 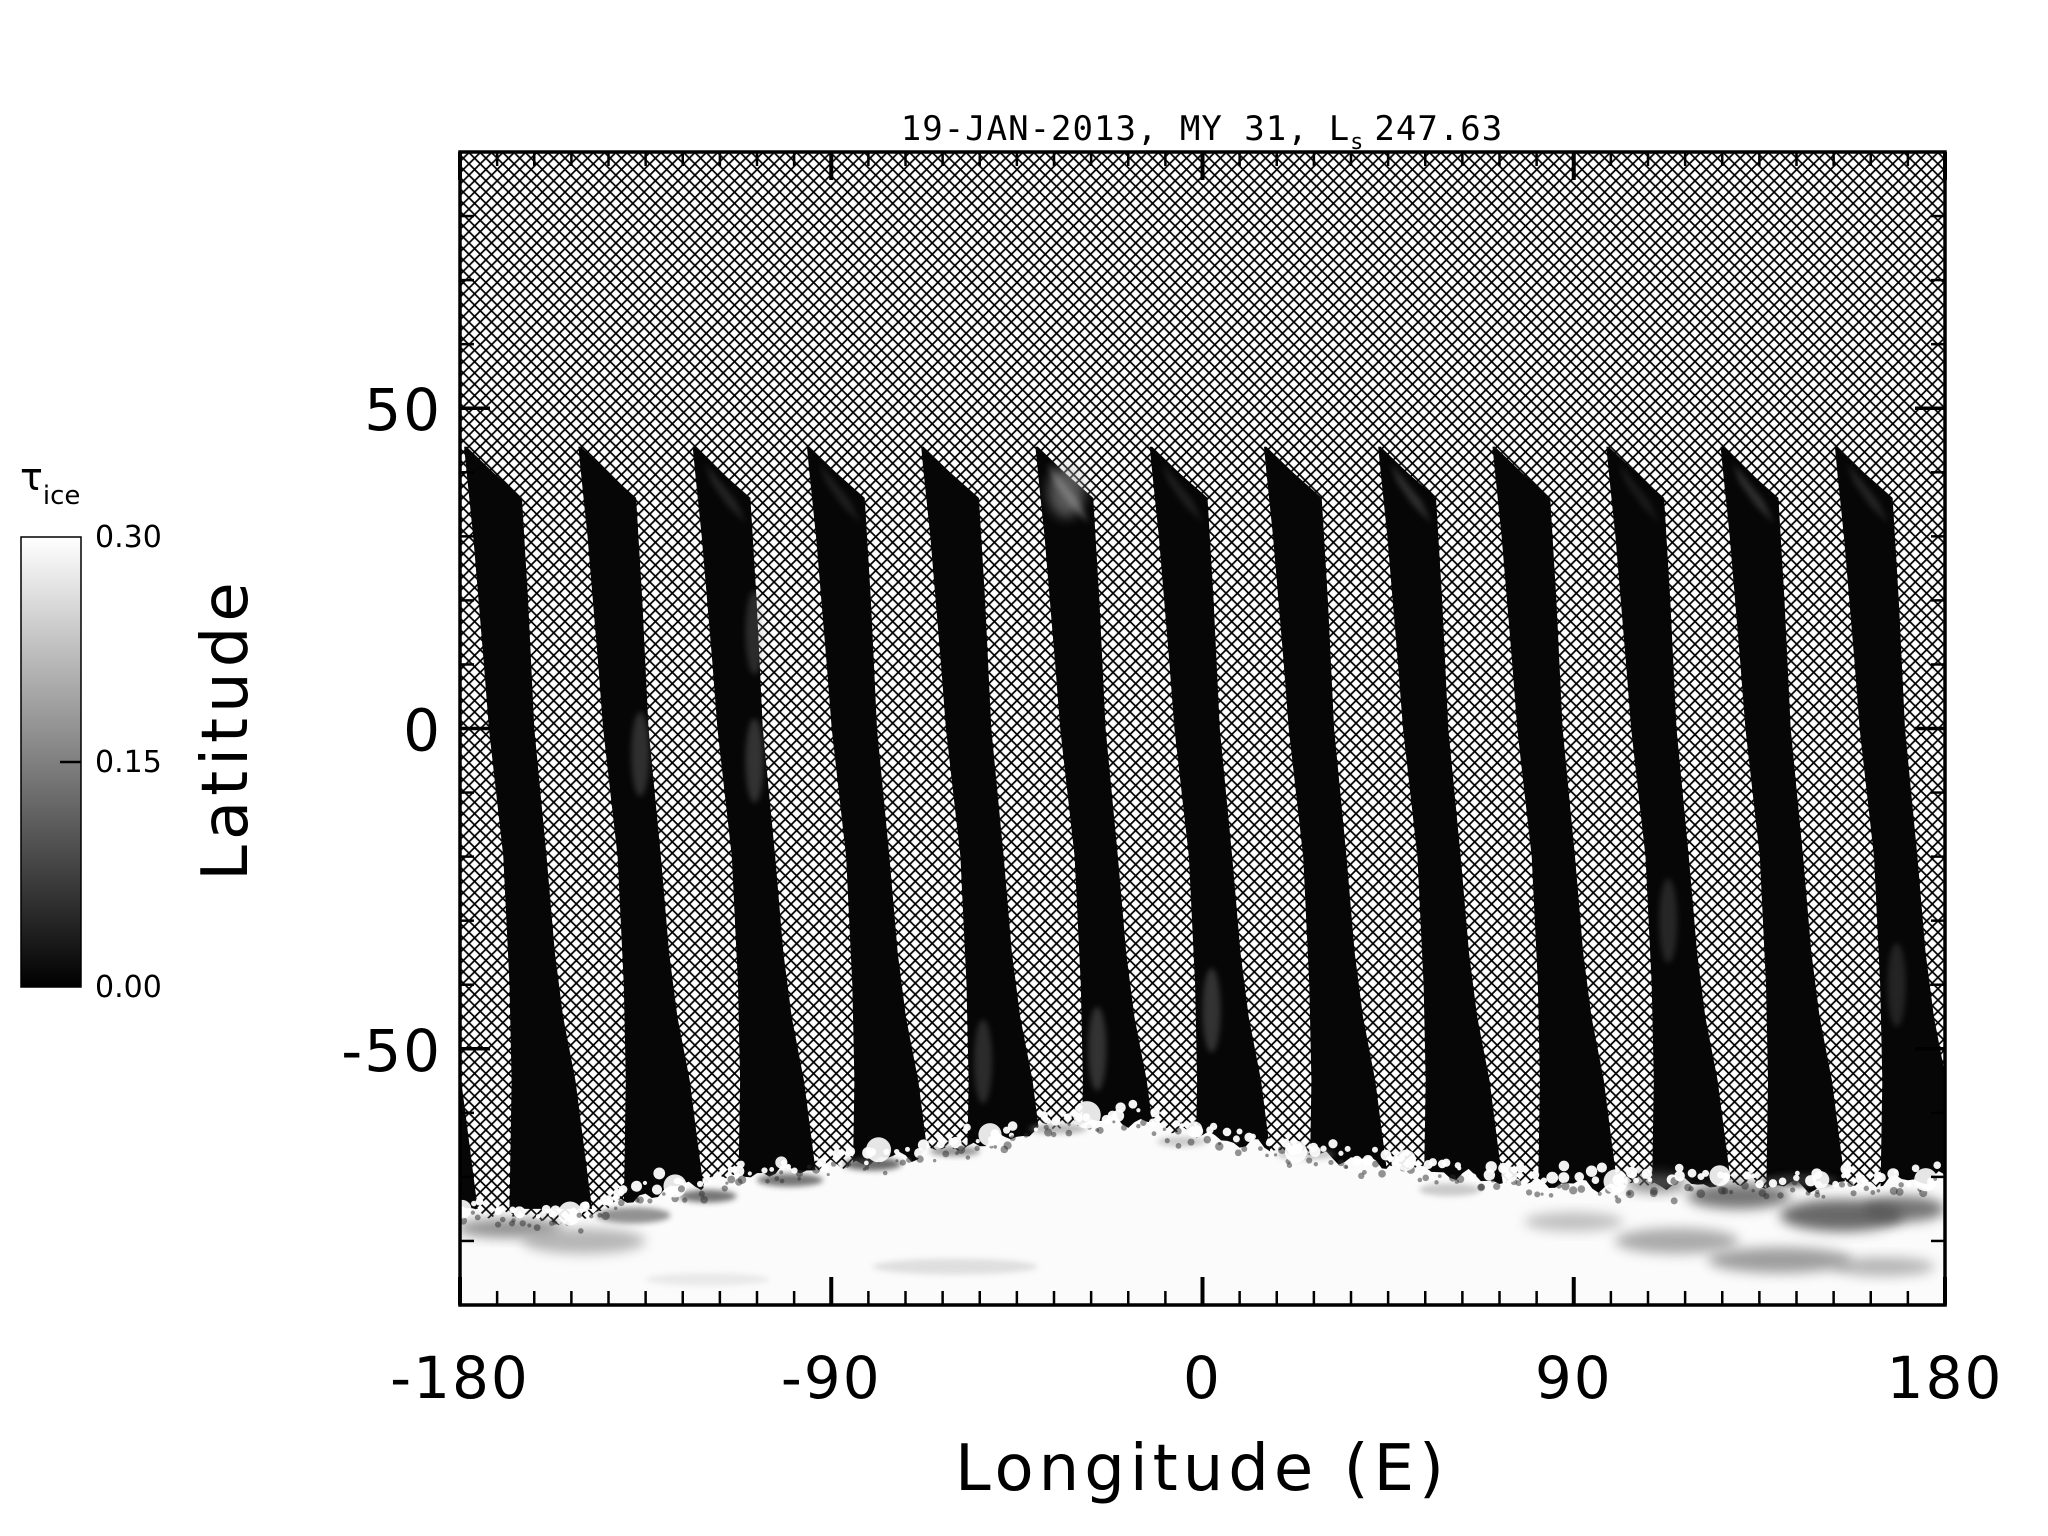 What do you see at coordinates (1945, 1378) in the screenshot?
I see `x-tick-label: 180` at bounding box center [1945, 1378].